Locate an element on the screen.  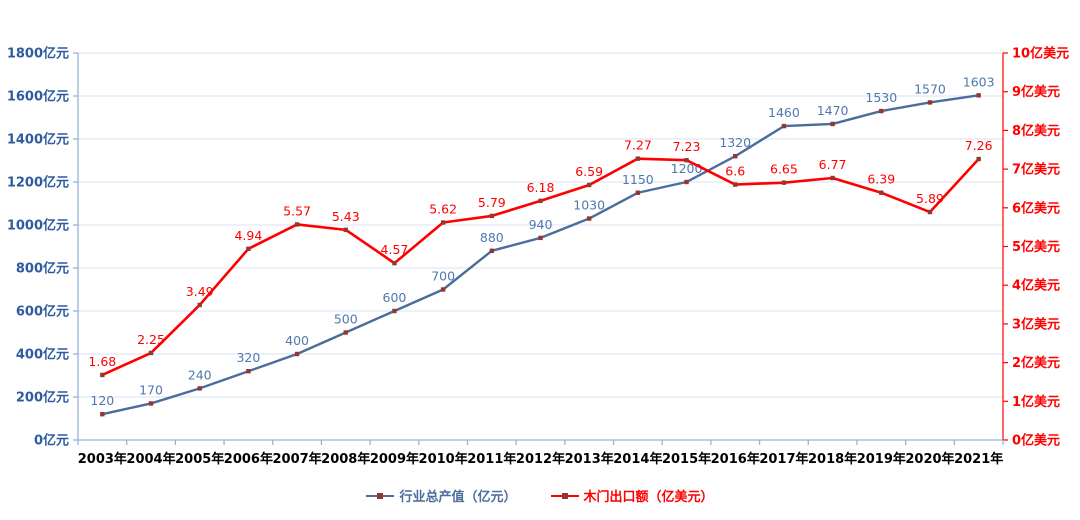
left-axis-tick-label: 0亿元 is located at coordinates (51, 441).